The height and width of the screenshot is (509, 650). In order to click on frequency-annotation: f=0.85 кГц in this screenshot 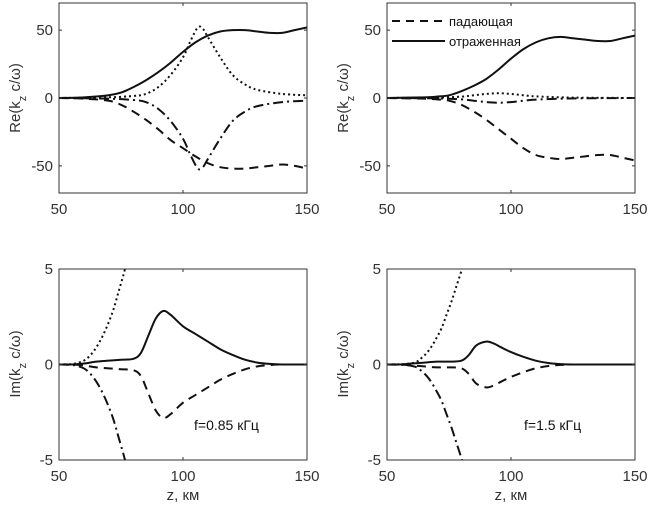, I will do `click(226, 425)`.